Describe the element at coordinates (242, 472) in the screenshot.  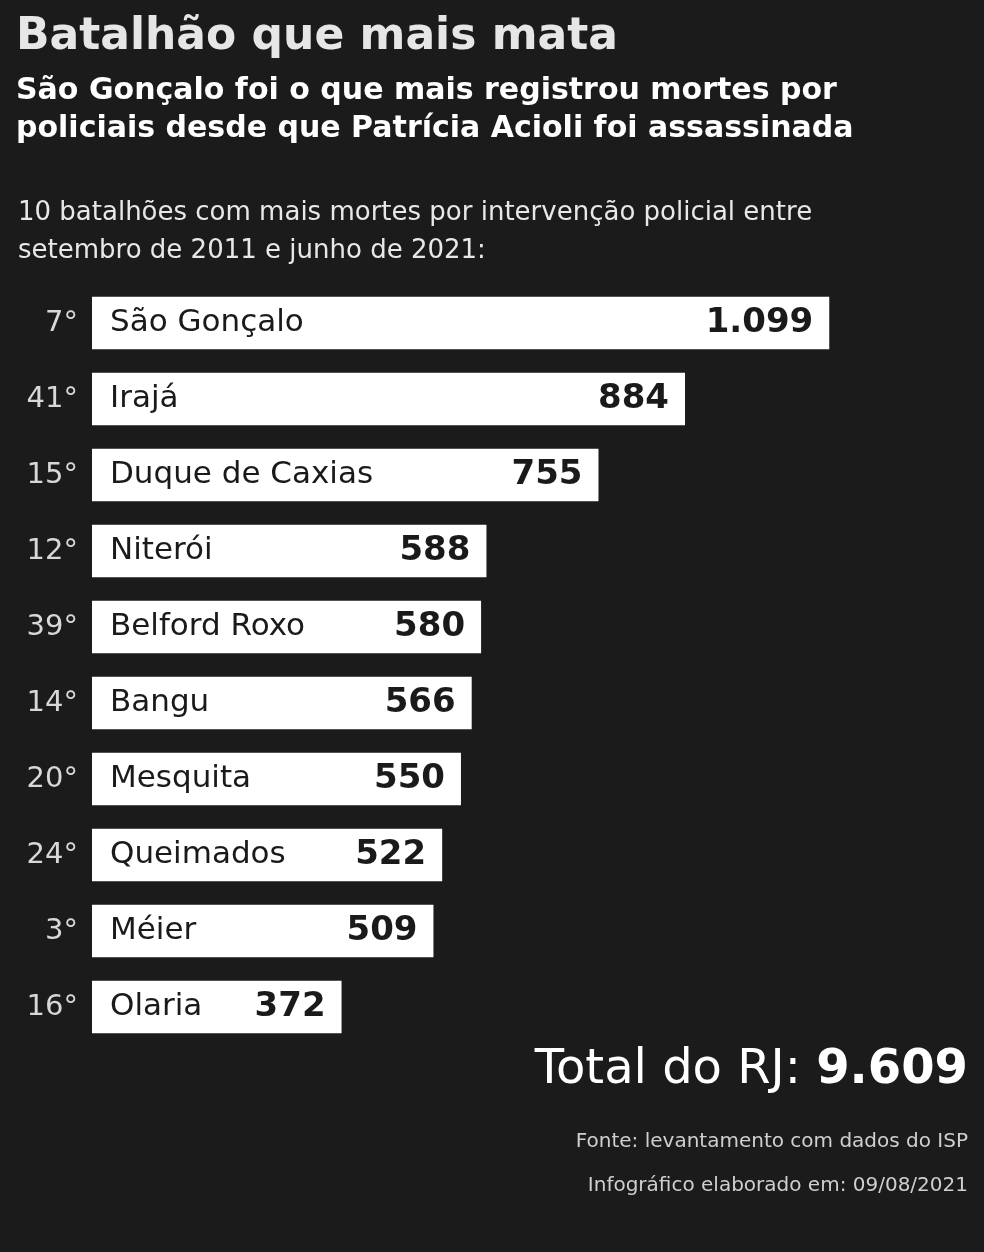
I see `y-tick-label: Duque de Caxias` at that location.